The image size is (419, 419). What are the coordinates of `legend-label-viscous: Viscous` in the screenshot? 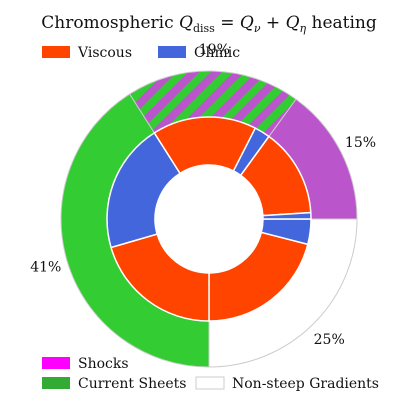 It's located at (104, 53).